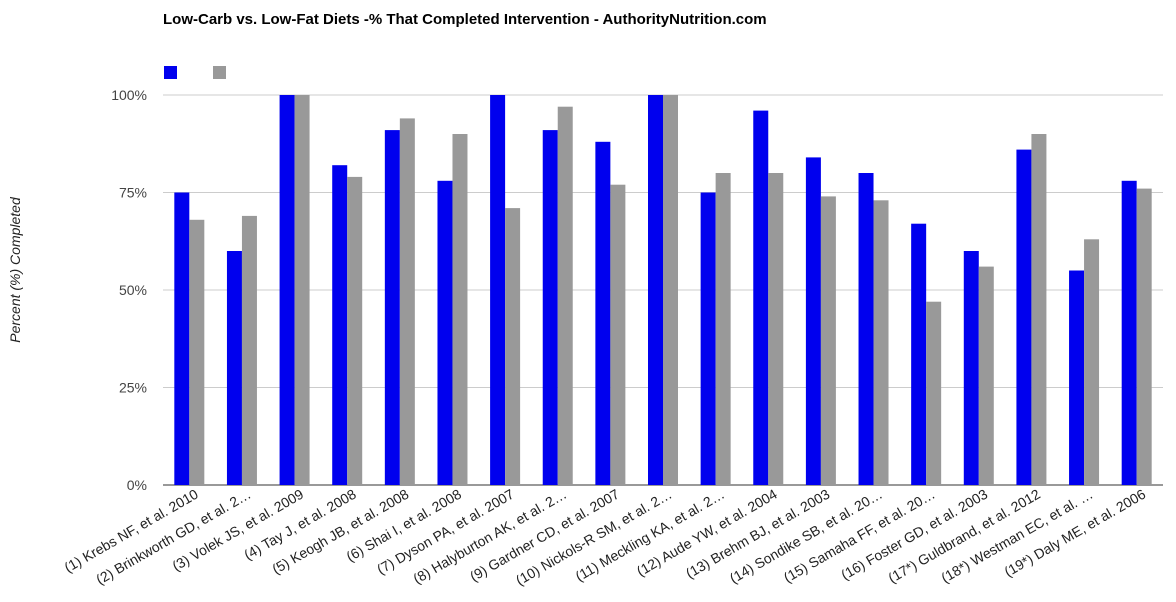 The height and width of the screenshot is (602, 1176). Describe the element at coordinates (15, 269) in the screenshot. I see `y-axis-label: Percent (%) Completed` at that location.